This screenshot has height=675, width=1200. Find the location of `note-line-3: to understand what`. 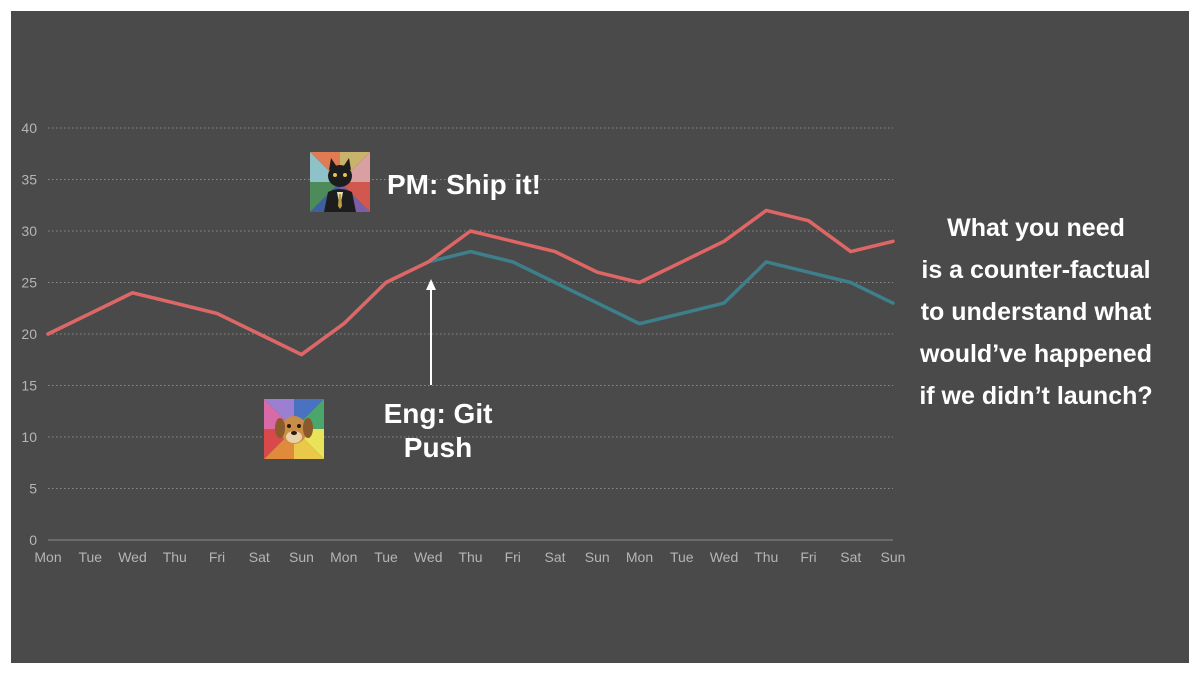

note-line-3: to understand what is located at coordinates (1036, 312).